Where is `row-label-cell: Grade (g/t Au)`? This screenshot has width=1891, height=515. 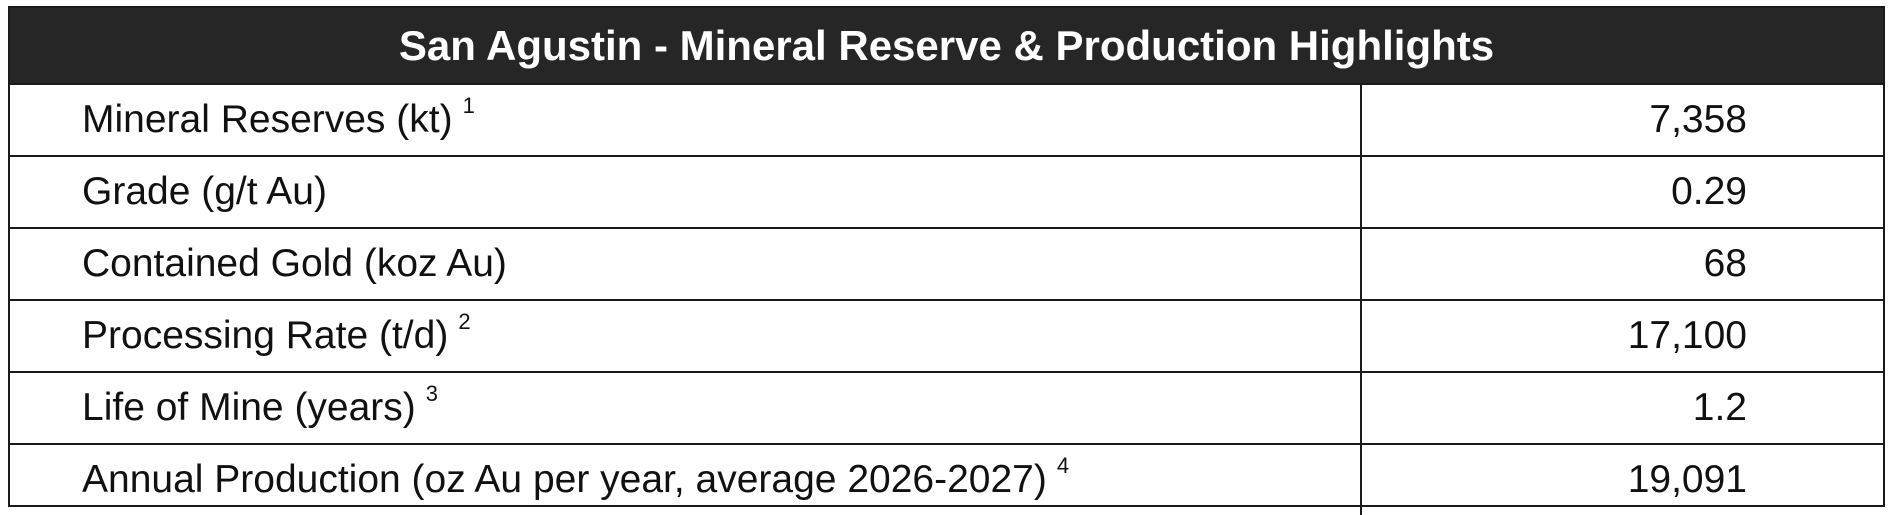
row-label-cell: Grade (g/t Au) is located at coordinates (686, 192).